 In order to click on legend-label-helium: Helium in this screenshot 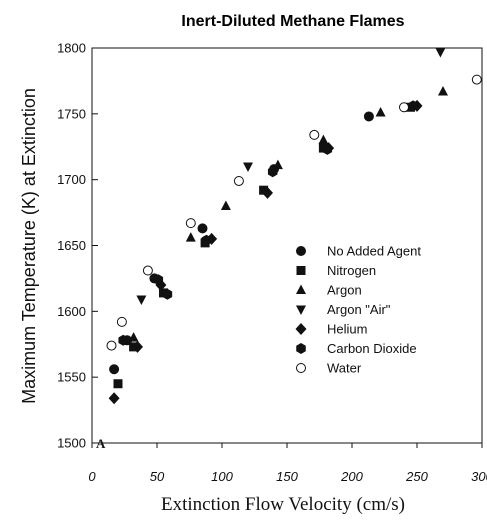, I will do `click(347, 329)`.